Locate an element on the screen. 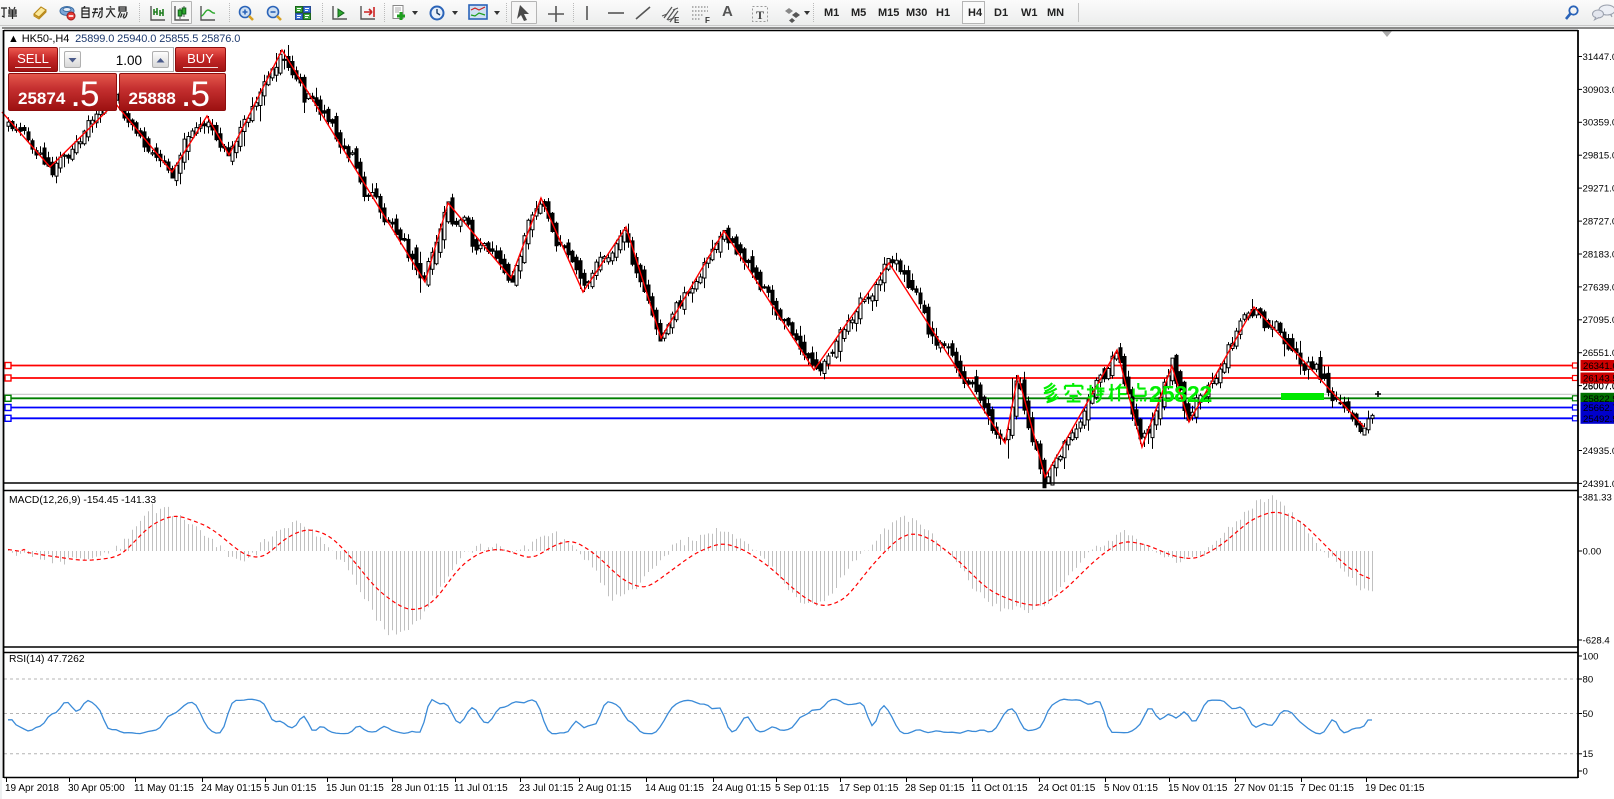 The width and height of the screenshot is (1614, 799). svg-text: 27095.0 is located at coordinates (1598, 320).